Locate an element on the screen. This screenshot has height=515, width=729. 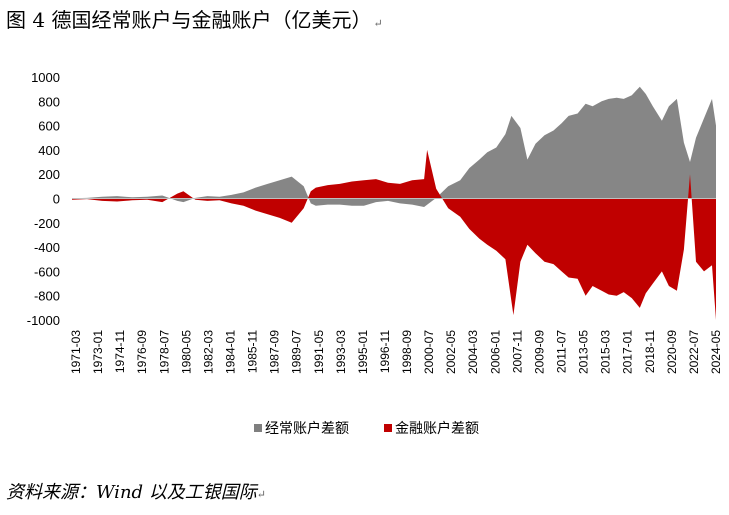
y-tick-label: 600 is located at coordinates (49, 126).